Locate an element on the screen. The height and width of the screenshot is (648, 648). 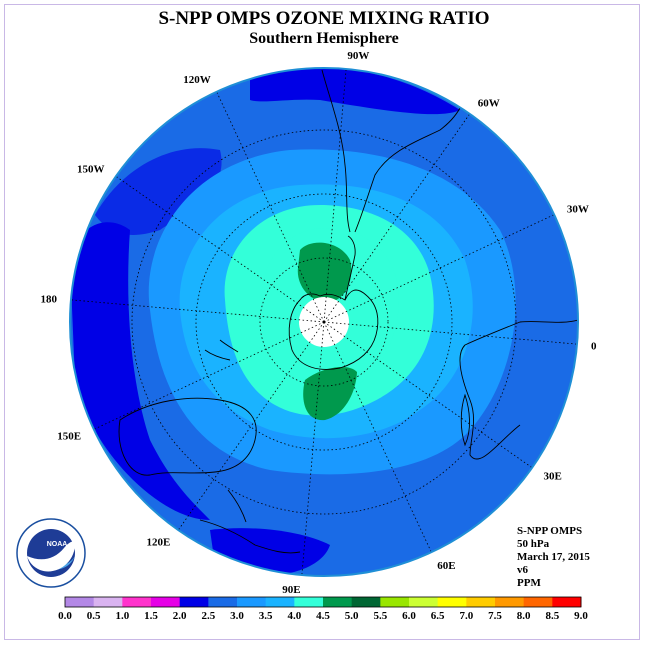
colorbar-tick-label: 6.5 is located at coordinates (438, 616).